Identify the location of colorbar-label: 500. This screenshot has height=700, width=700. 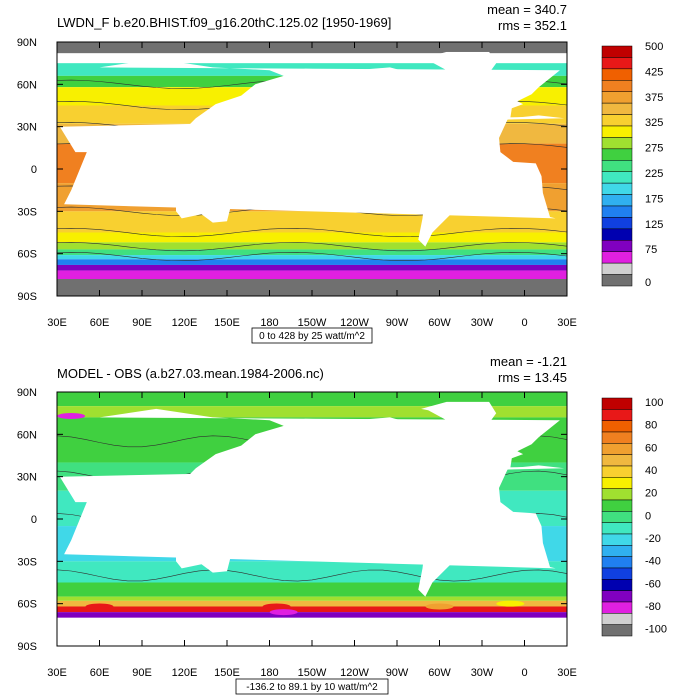
(654, 47).